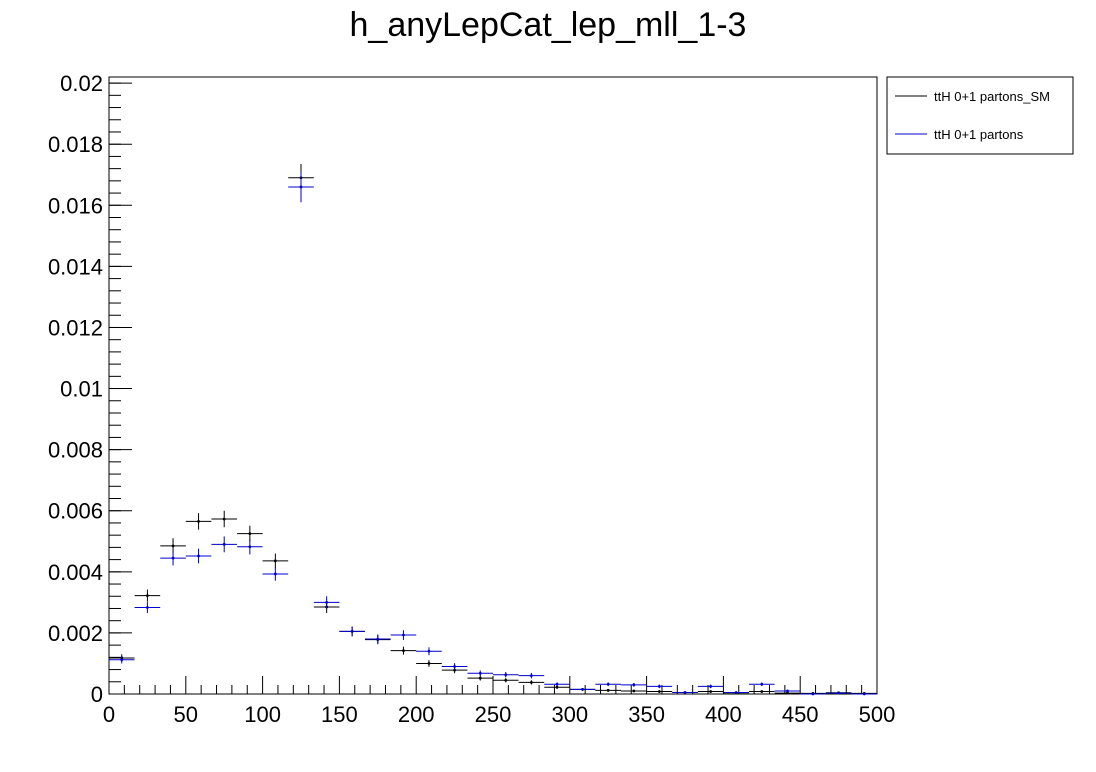 The width and height of the screenshot is (1096, 772). I want to click on y-tick-label: 0.01, so click(81, 389).